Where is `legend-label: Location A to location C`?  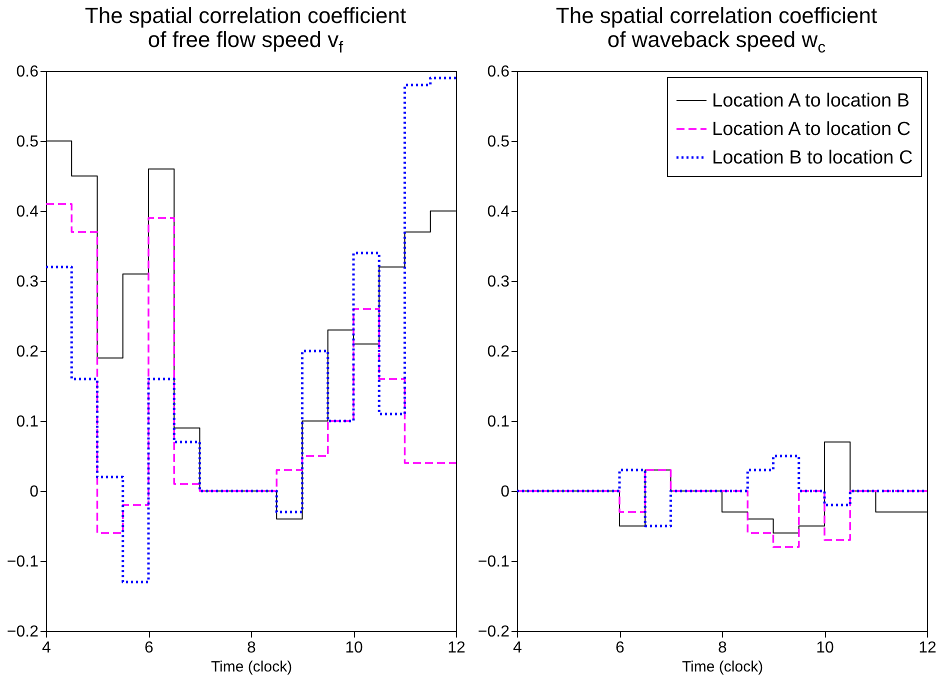
legend-label: Location A to location C is located at coordinates (811, 129).